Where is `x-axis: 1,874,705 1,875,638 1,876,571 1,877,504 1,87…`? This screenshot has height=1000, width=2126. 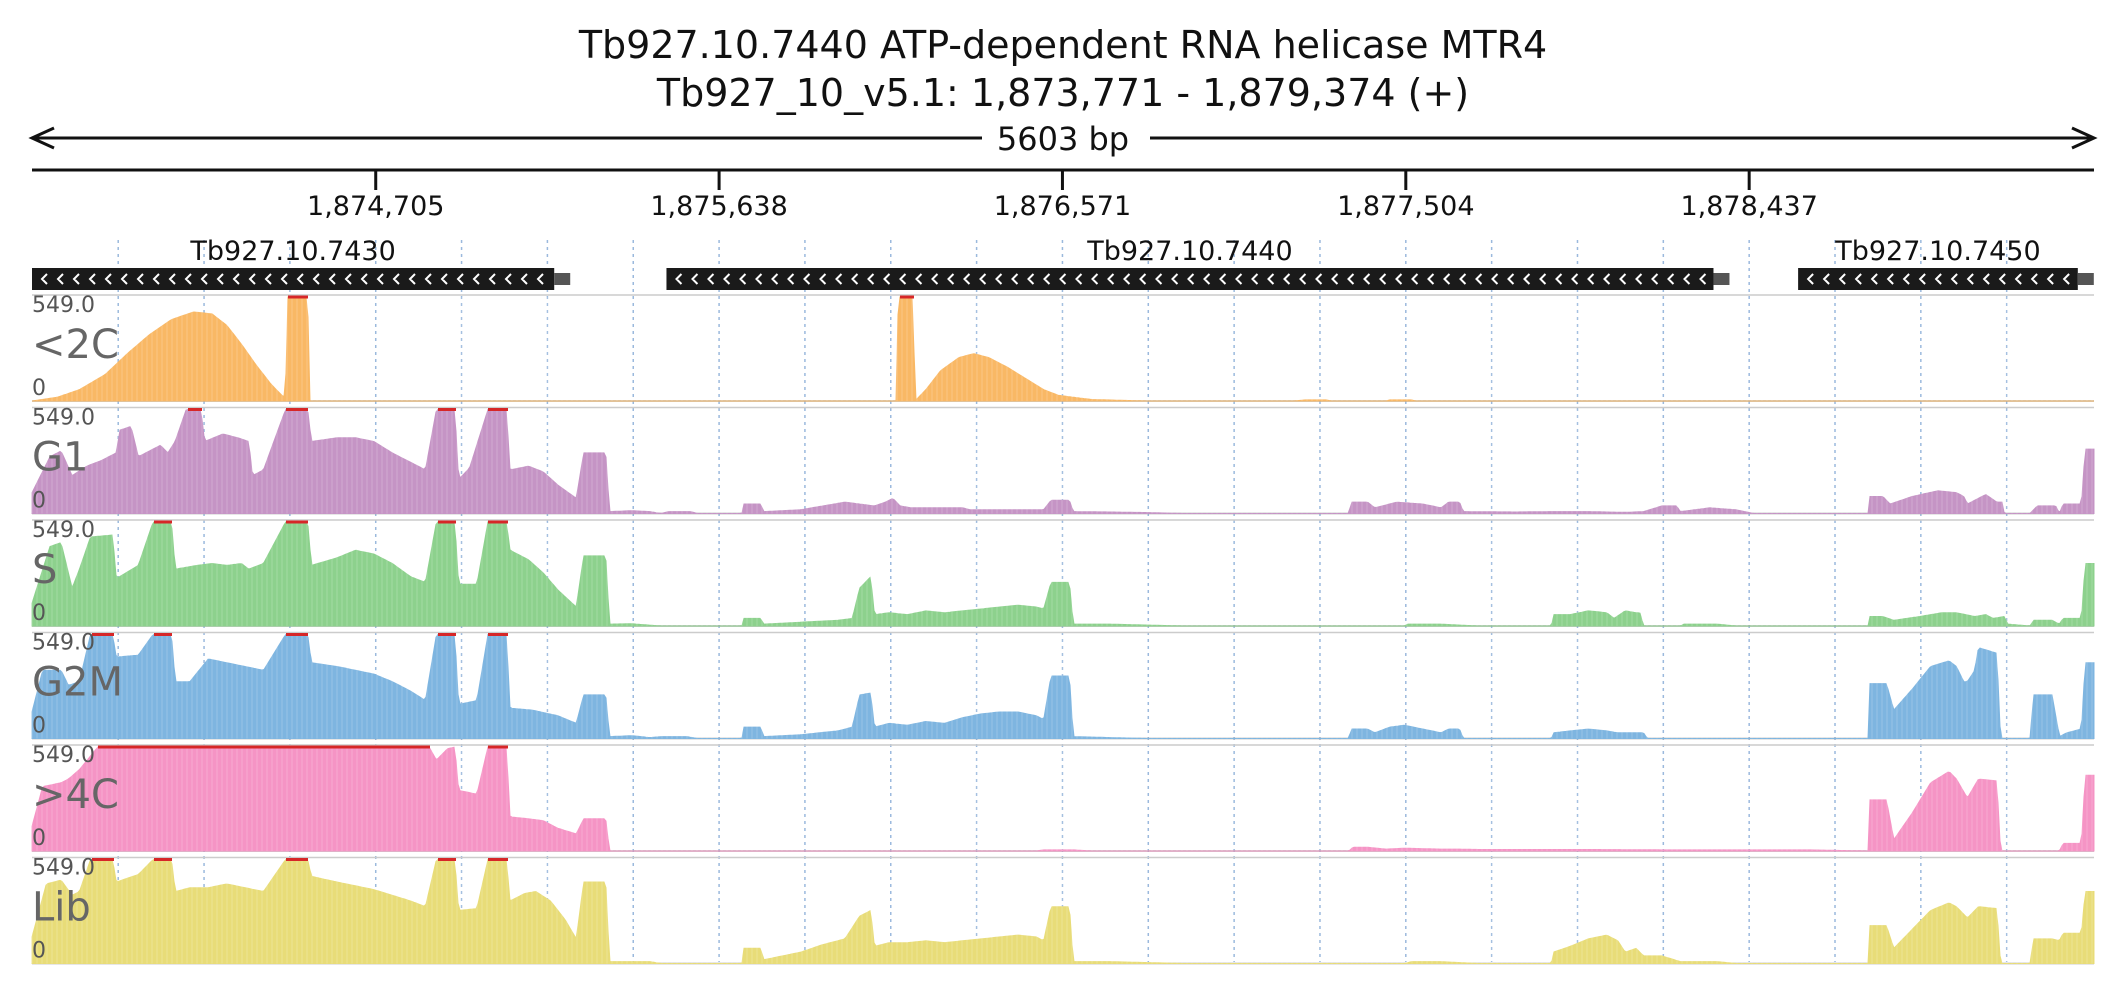
x-axis: 1,874,705 1,875,638 1,876,571 1,877,504 1,87… is located at coordinates (1063, 195).